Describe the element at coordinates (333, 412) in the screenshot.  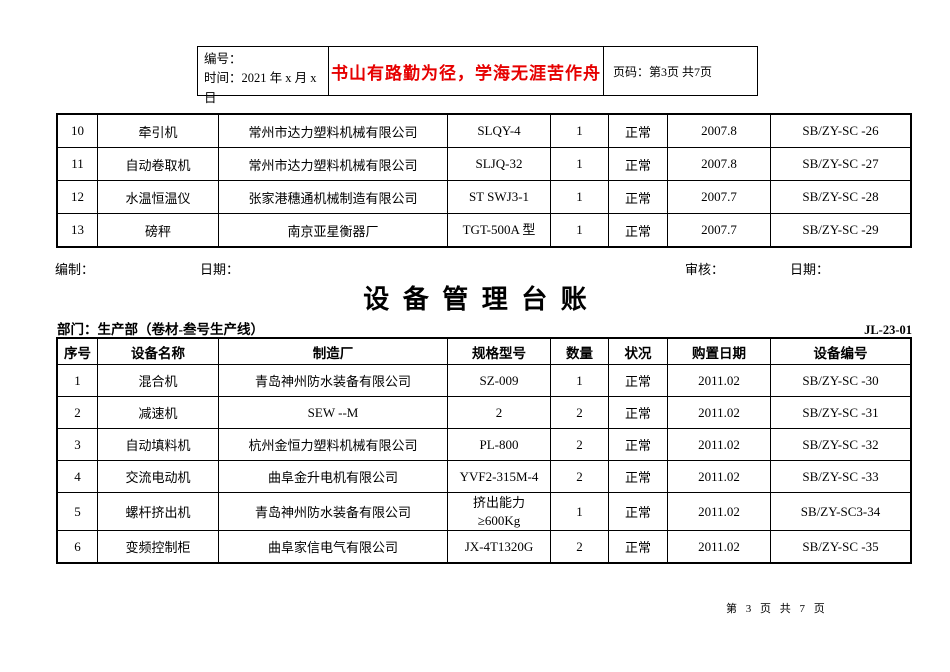
I see `table-cell: SEW --M` at that location.